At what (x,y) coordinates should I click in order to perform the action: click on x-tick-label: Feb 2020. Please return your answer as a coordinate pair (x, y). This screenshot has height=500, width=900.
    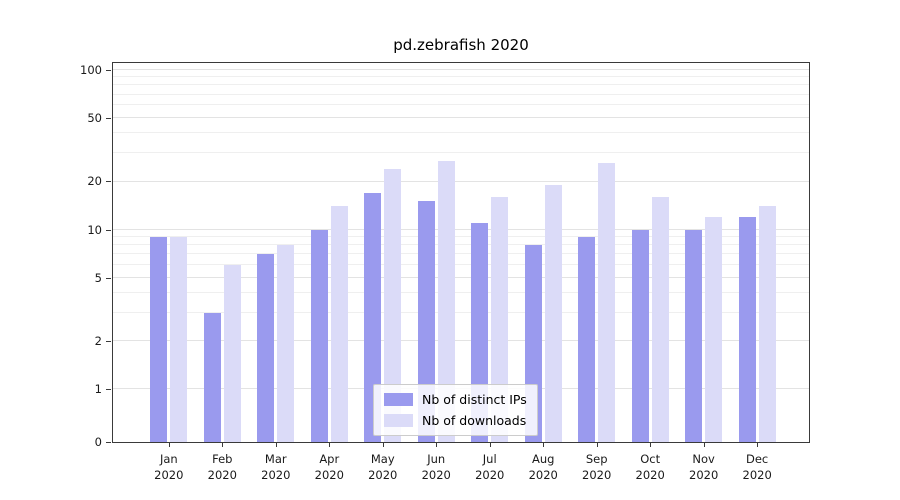
    Looking at the image, I should click on (222, 467).